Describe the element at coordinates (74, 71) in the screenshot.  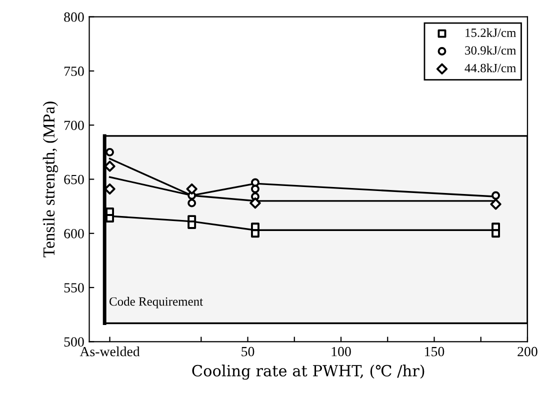
I see `y-tick-label: 750` at that location.